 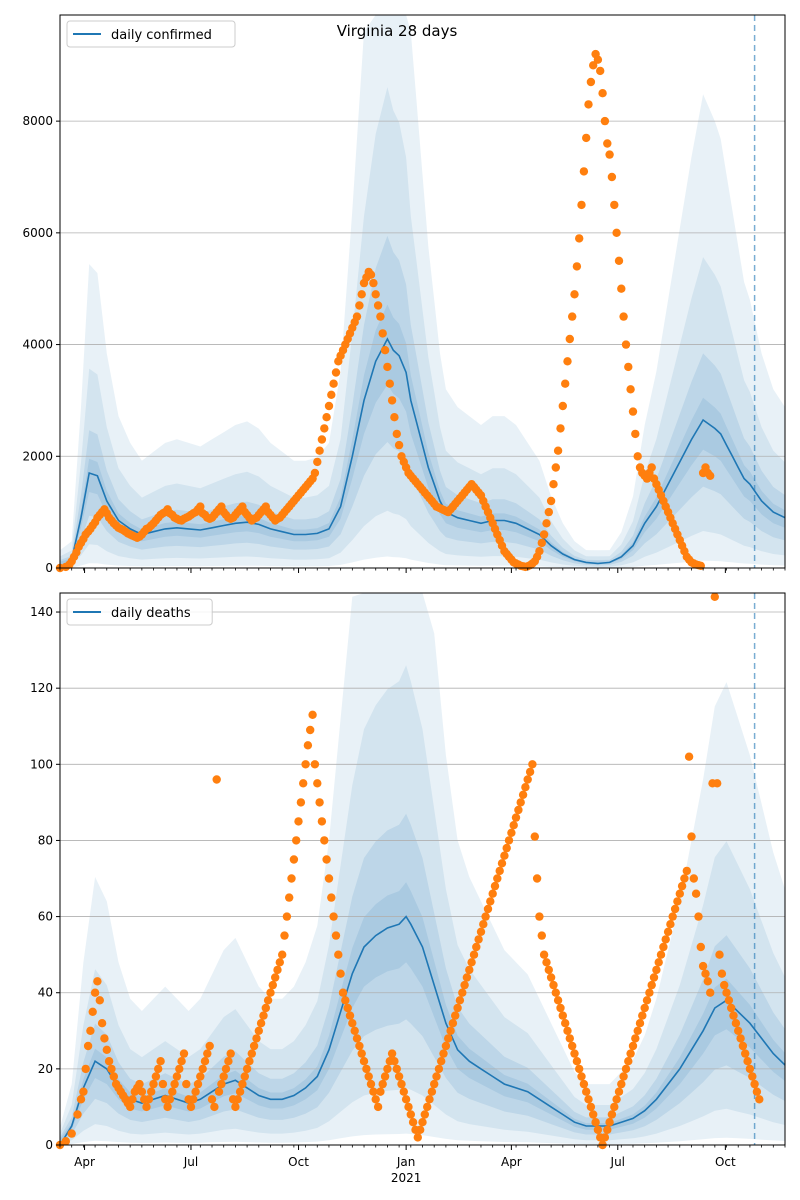 What do you see at coordinates (37, 456) in the screenshot?
I see `y-tick-label: 2000` at bounding box center [37, 456].